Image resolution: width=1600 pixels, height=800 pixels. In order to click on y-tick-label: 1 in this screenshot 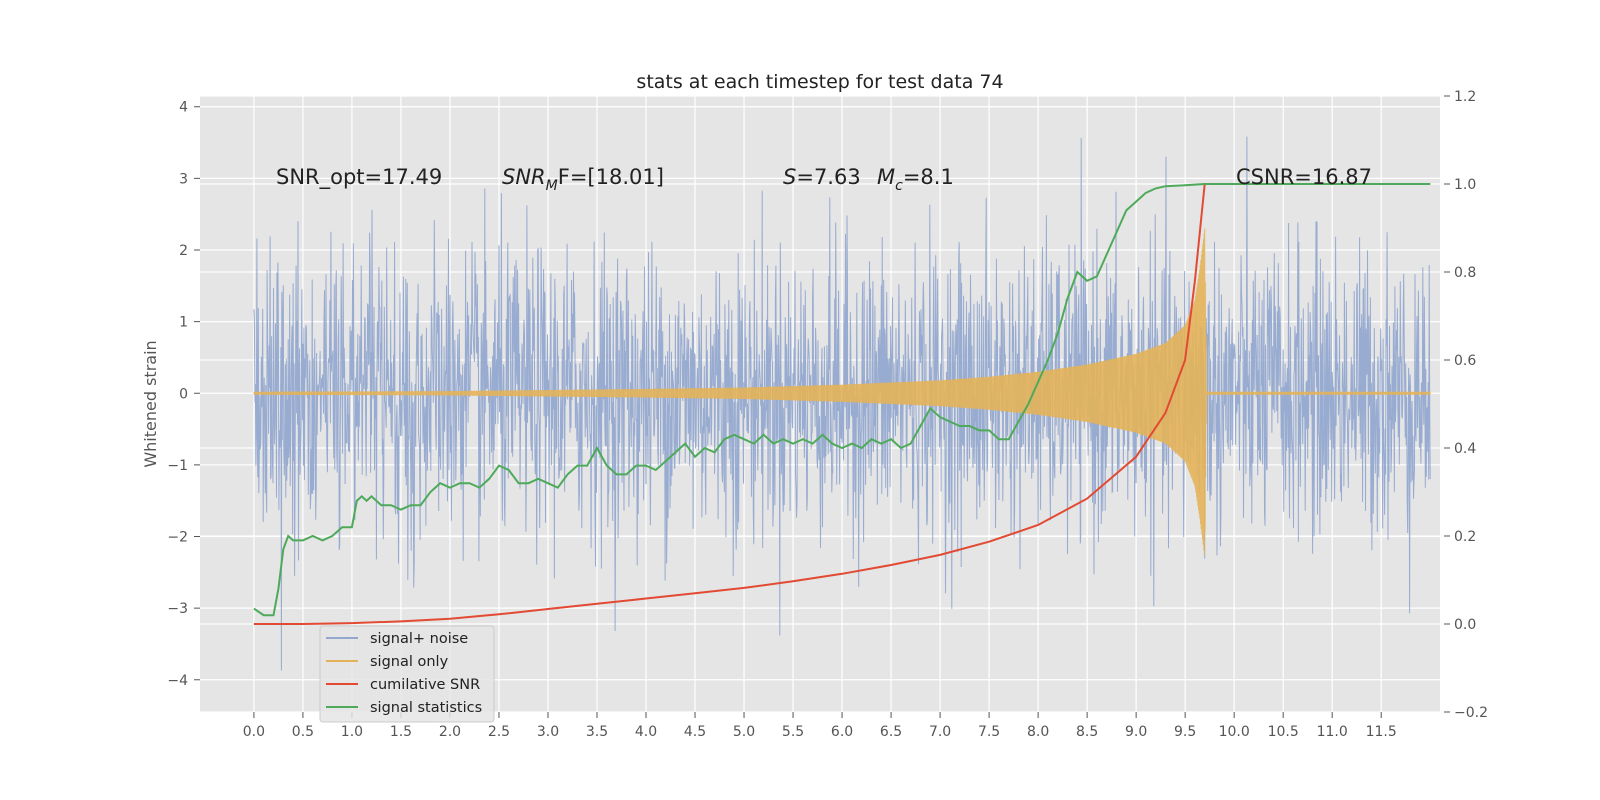, I will do `click(183, 323)`.